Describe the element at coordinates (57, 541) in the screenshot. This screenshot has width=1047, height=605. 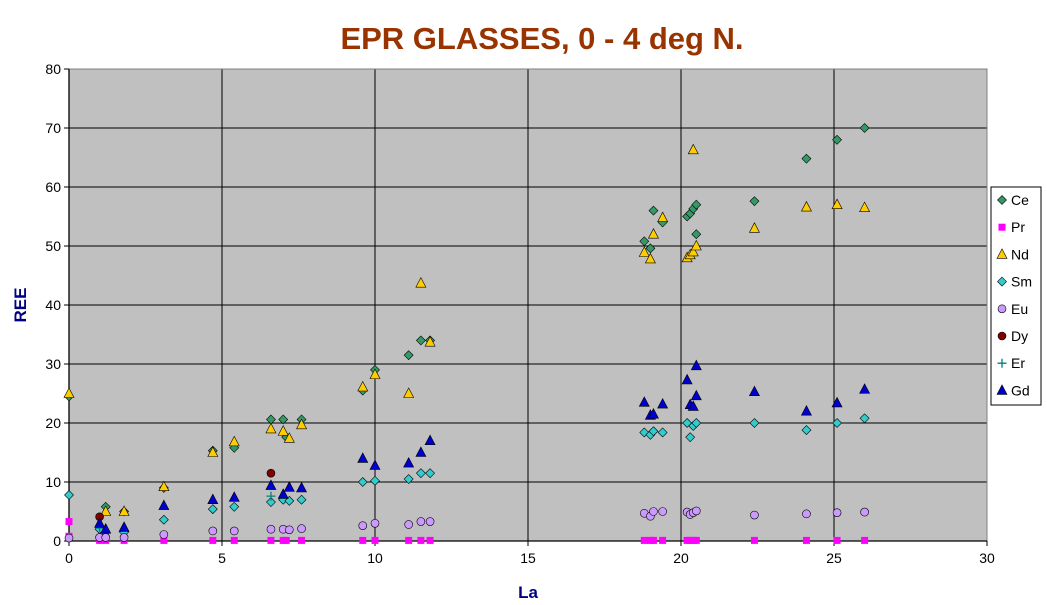
I see `y-tick-label: 0` at that location.